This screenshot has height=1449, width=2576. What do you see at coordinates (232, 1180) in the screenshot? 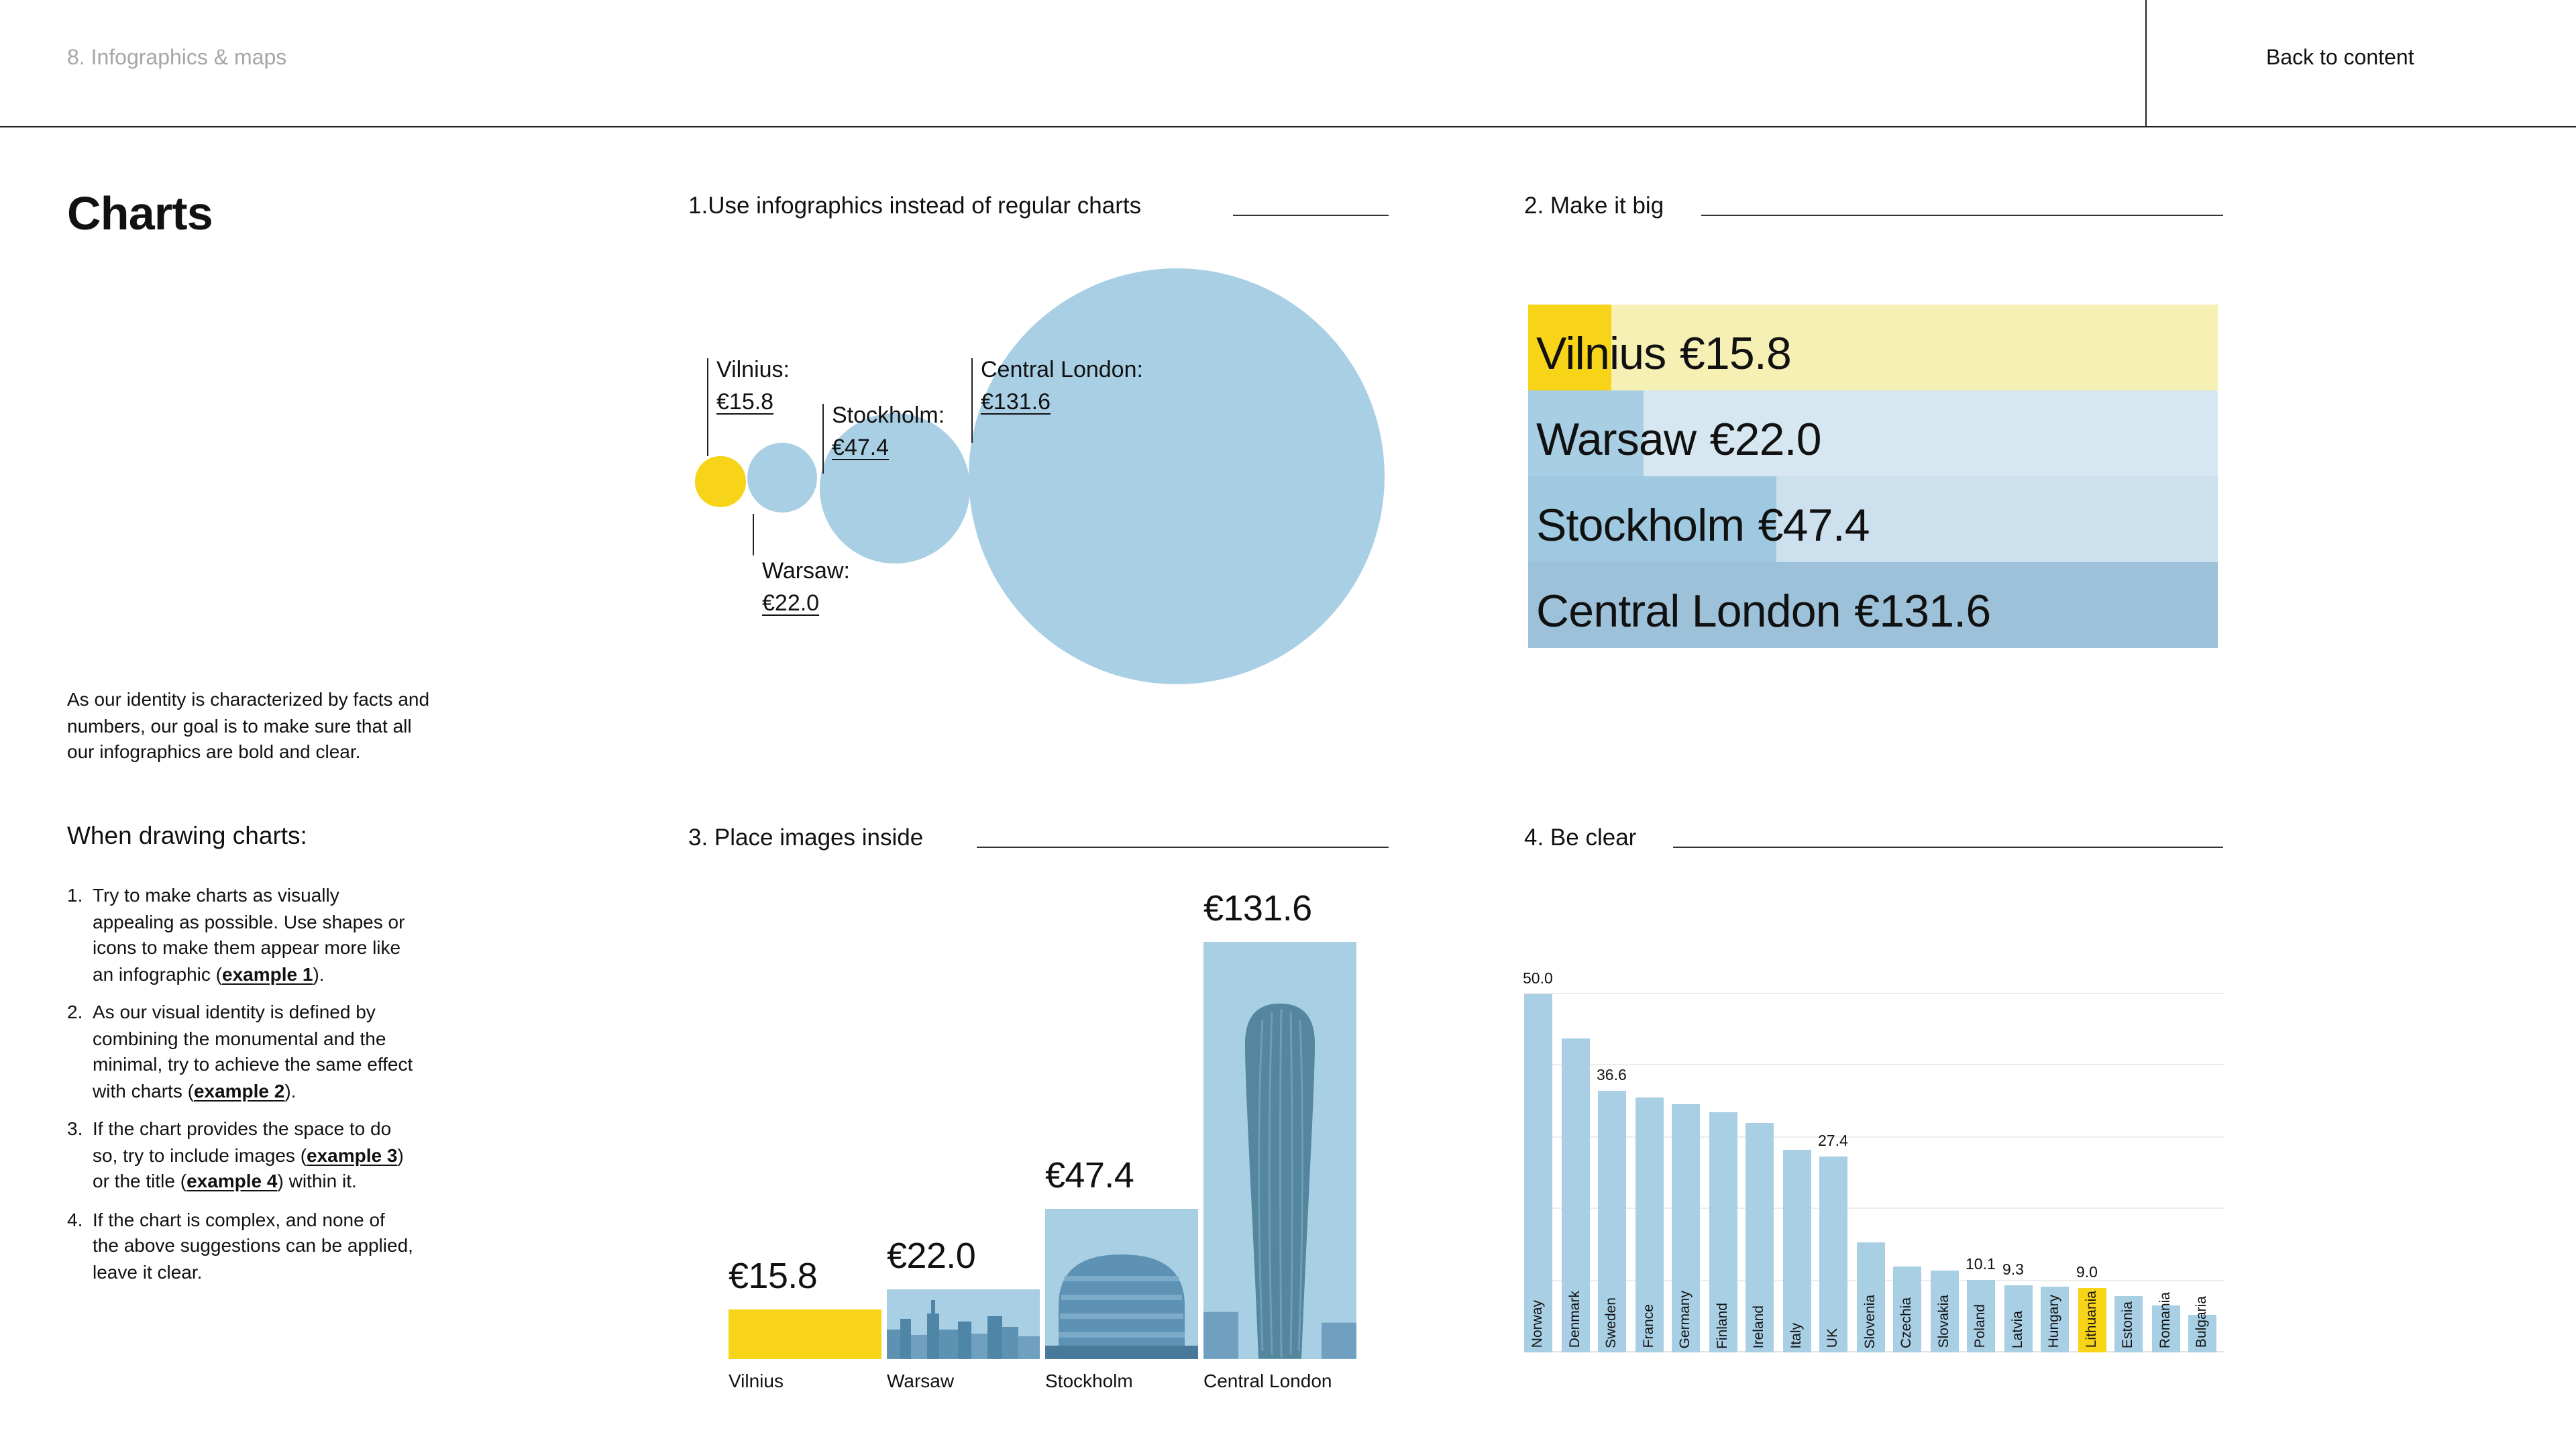
I see `example-4-link: example 4` at bounding box center [232, 1180].